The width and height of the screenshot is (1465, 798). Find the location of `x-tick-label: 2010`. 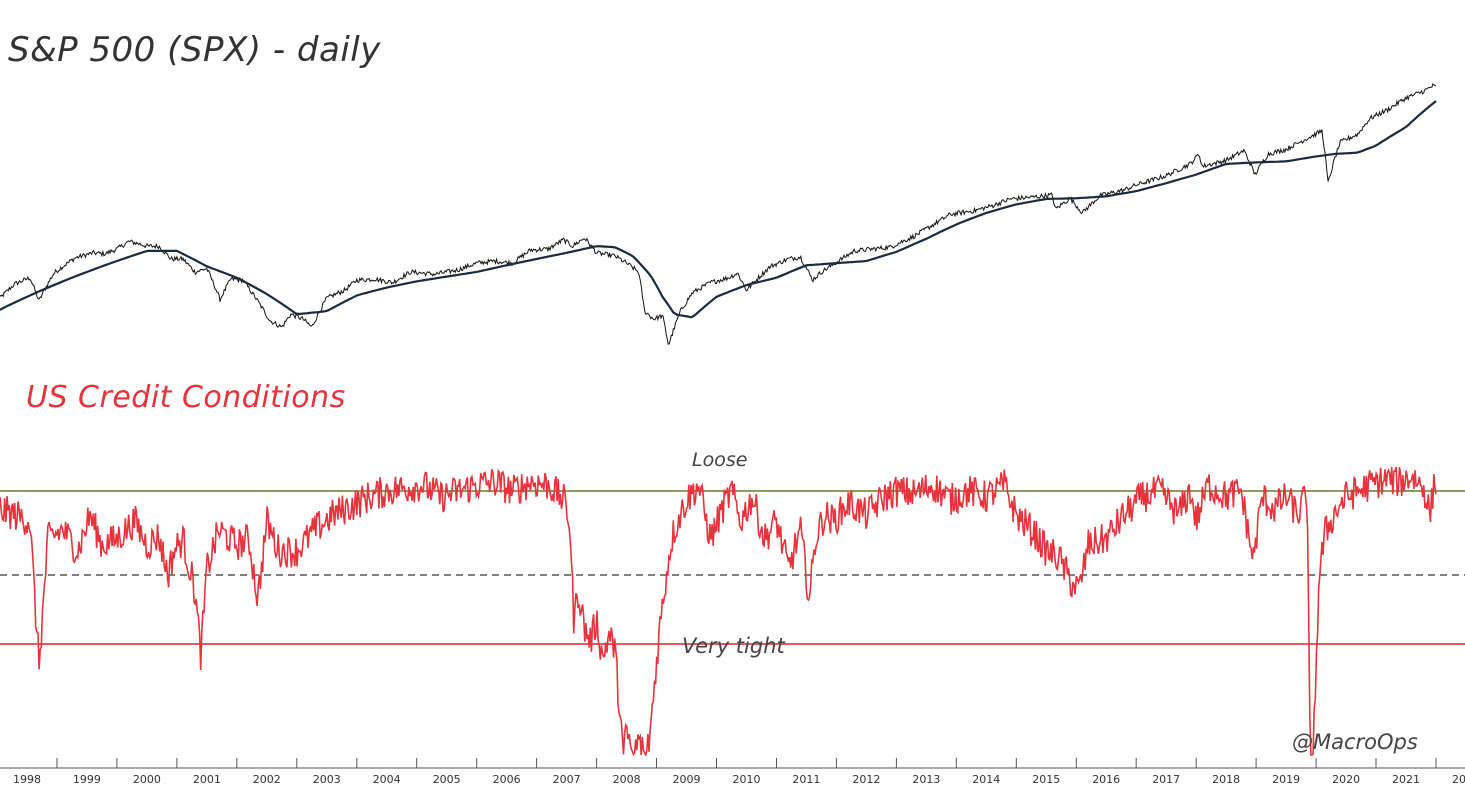

x-tick-label: 2010 is located at coordinates (747, 779).